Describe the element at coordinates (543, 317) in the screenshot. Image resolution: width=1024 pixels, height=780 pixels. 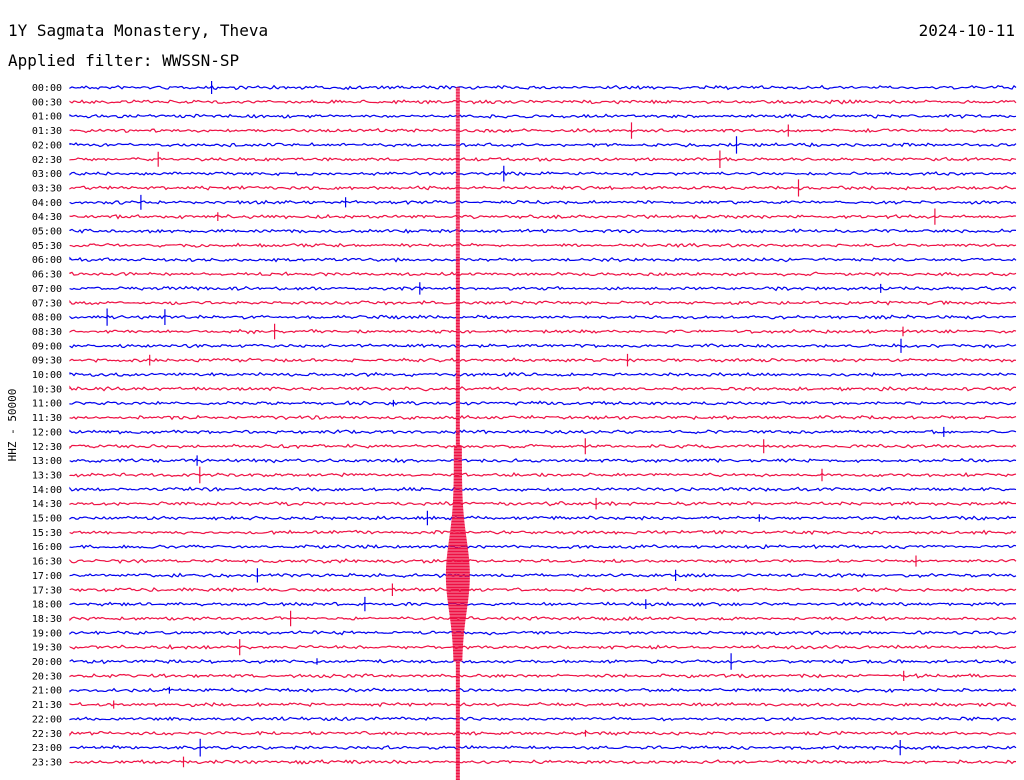
I see `trace-row-08:00` at that location.